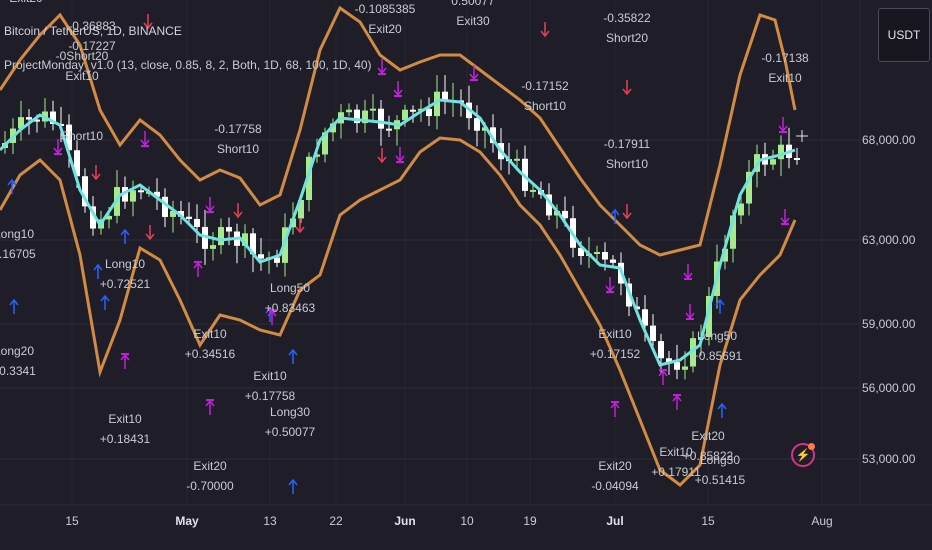 The image size is (932, 550). I want to click on signal-value: Short20, so click(627, 38).